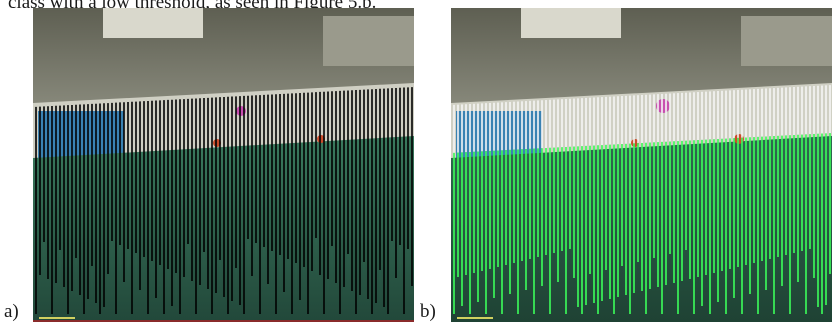 Image resolution: width=833 pixels, height=326 pixels. Describe the element at coordinates (11, 311) in the screenshot. I see `panel-a-label: a)` at that location.